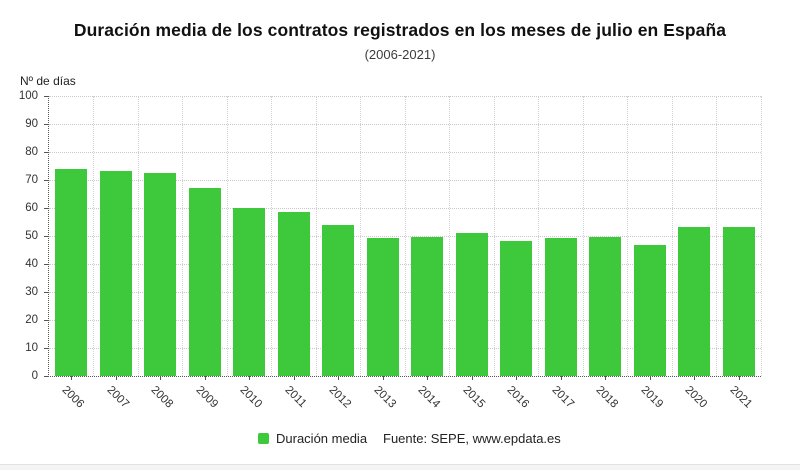 This screenshot has width=800, height=470. Describe the element at coordinates (31, 263) in the screenshot. I see `y-axis-label-40: 40` at that location.